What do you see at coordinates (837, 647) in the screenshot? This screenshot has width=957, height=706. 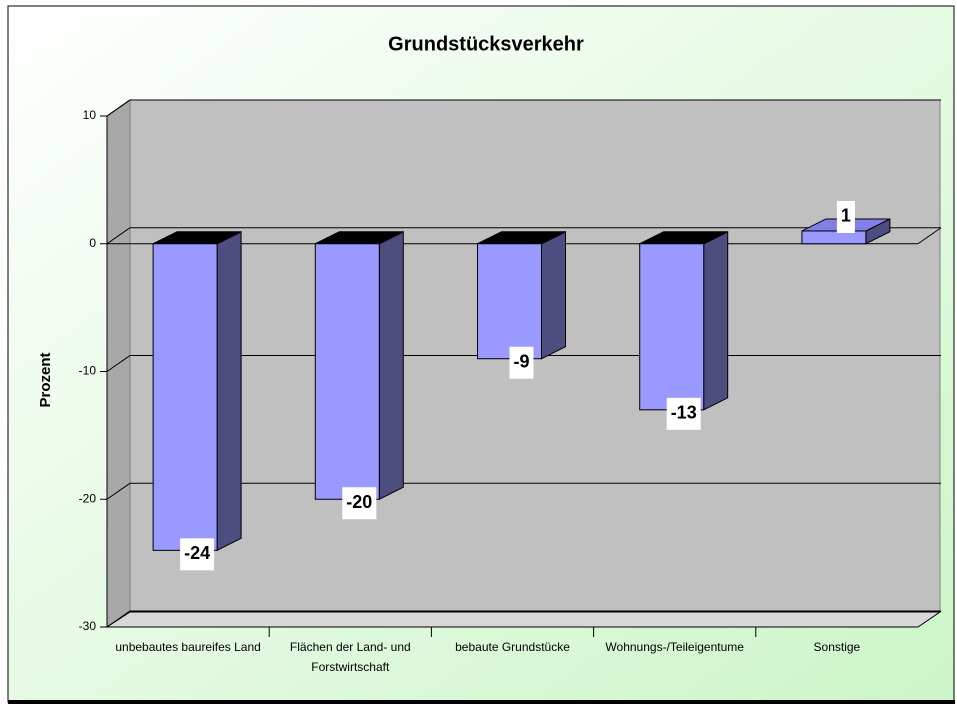 I see `x-tick-label: Sonstige` at bounding box center [837, 647].